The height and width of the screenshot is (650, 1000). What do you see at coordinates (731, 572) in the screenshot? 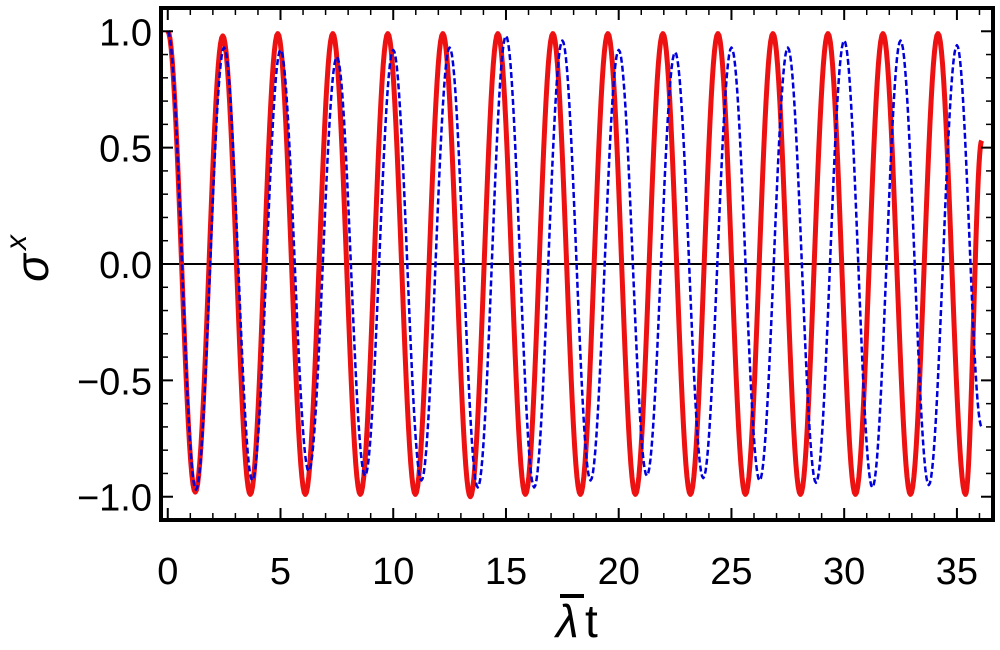
I see `x-tick-label: 25` at bounding box center [731, 572].